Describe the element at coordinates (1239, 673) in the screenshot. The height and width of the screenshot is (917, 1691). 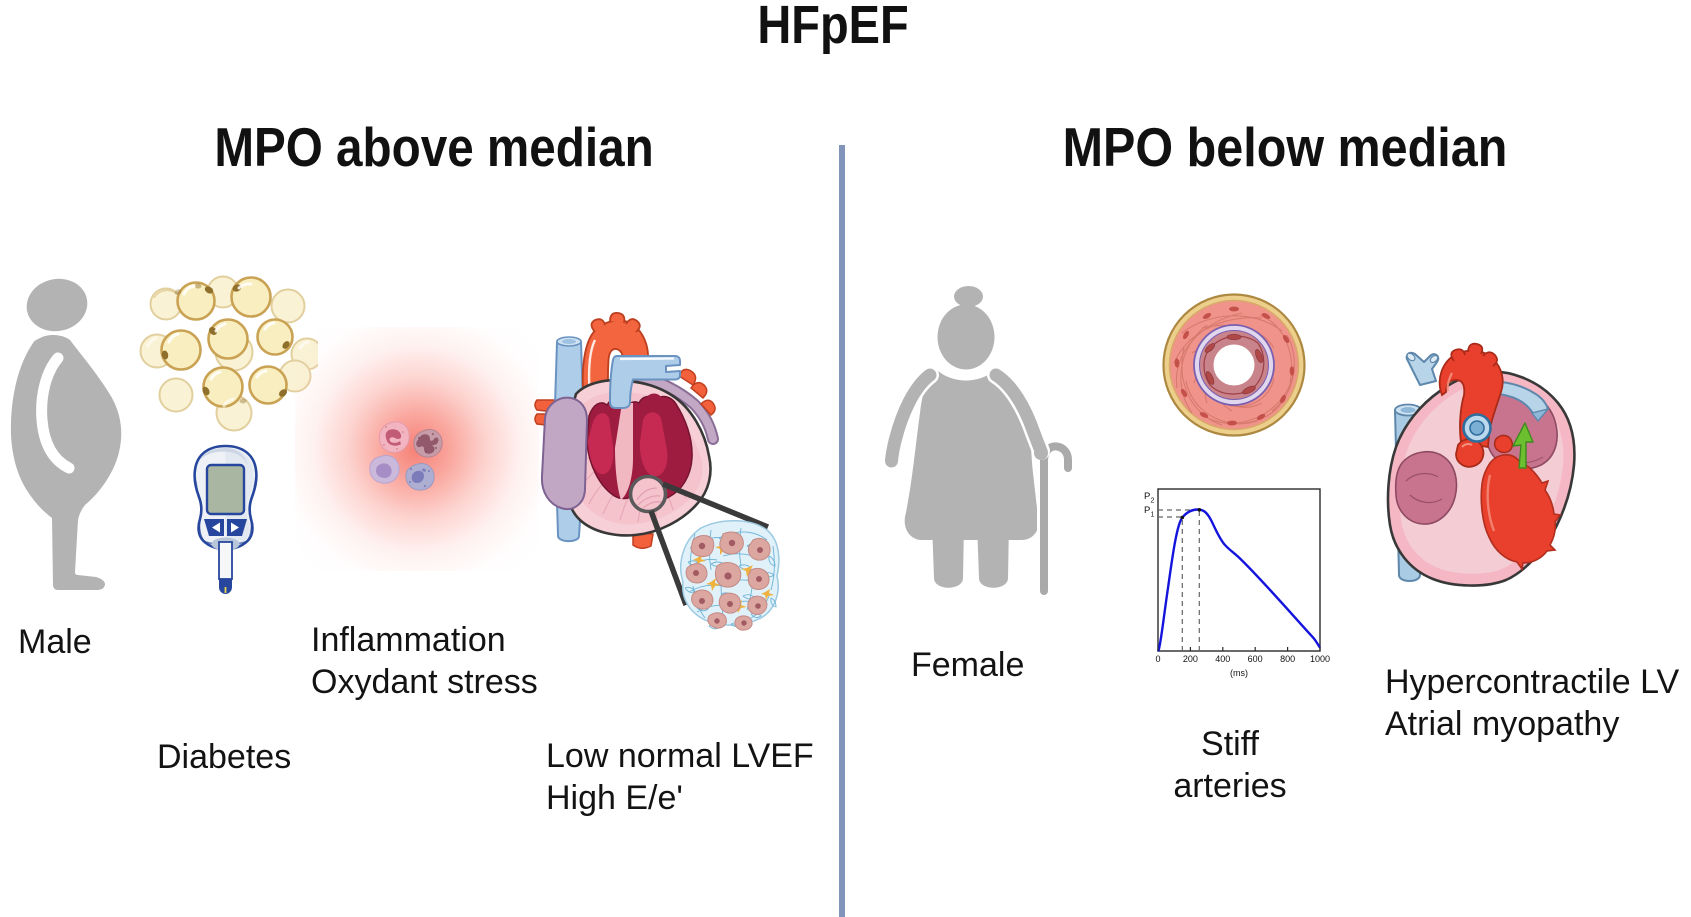
I see `svg-text: (ms)` at that location.